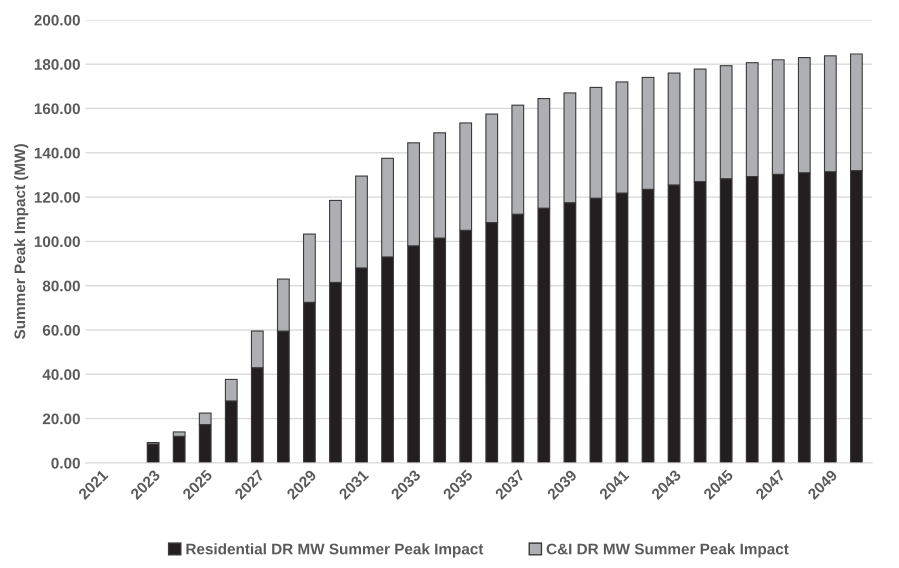 The width and height of the screenshot is (899, 568). I want to click on y-tick-label: 180.00, so click(57, 64).